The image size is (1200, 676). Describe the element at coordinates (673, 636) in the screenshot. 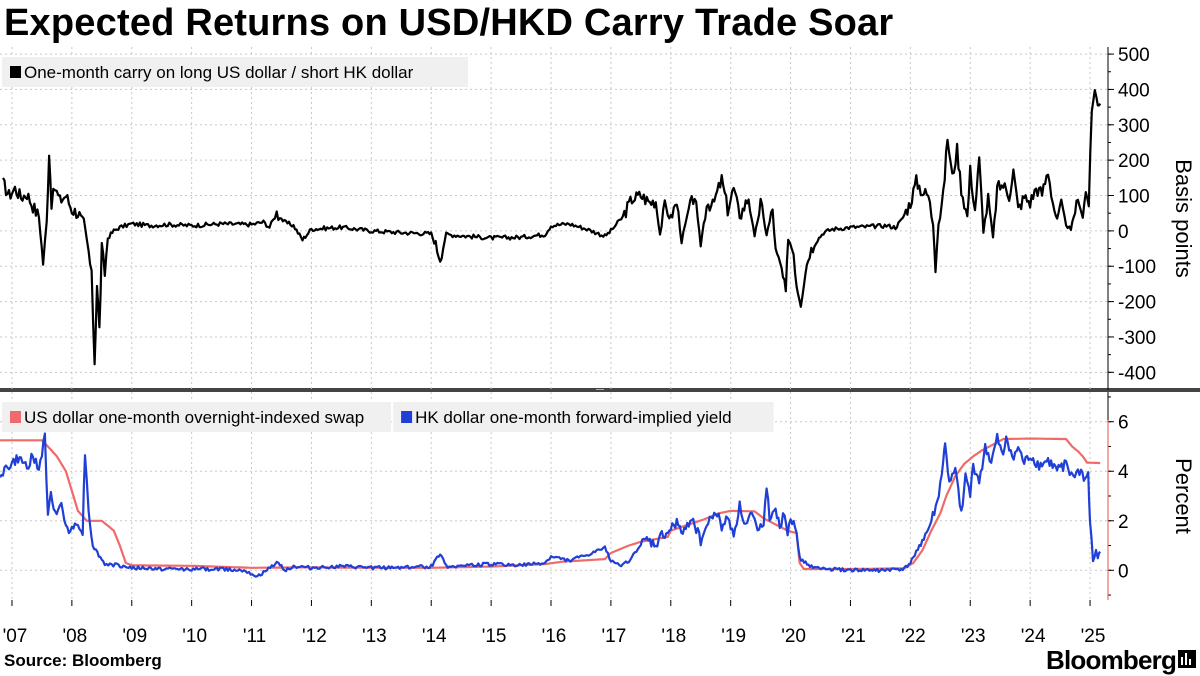

I see `x-tick-label: '18` at that location.